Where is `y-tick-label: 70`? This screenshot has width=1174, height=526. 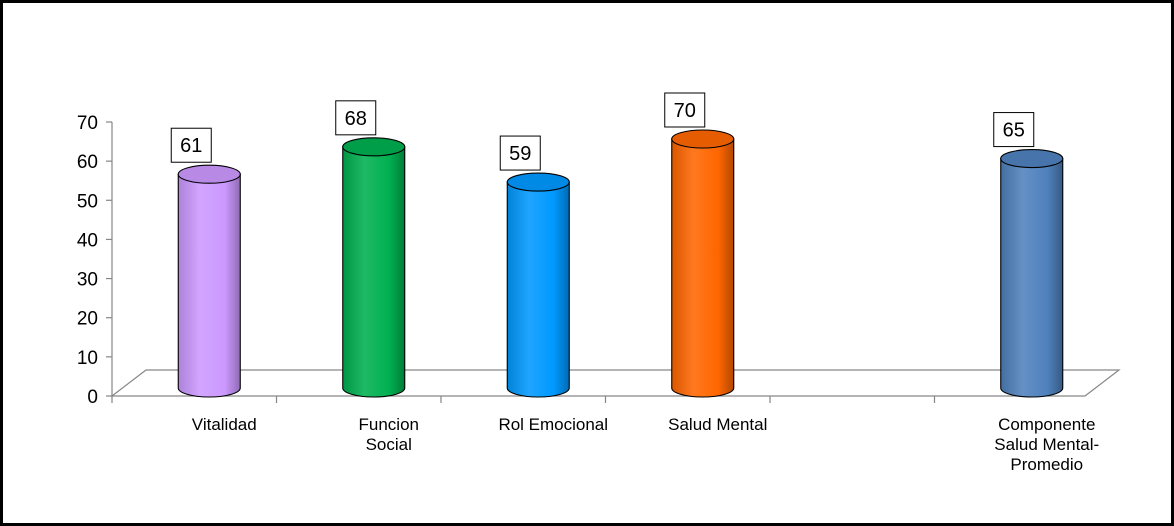 y-tick-label: 70 is located at coordinates (87, 123).